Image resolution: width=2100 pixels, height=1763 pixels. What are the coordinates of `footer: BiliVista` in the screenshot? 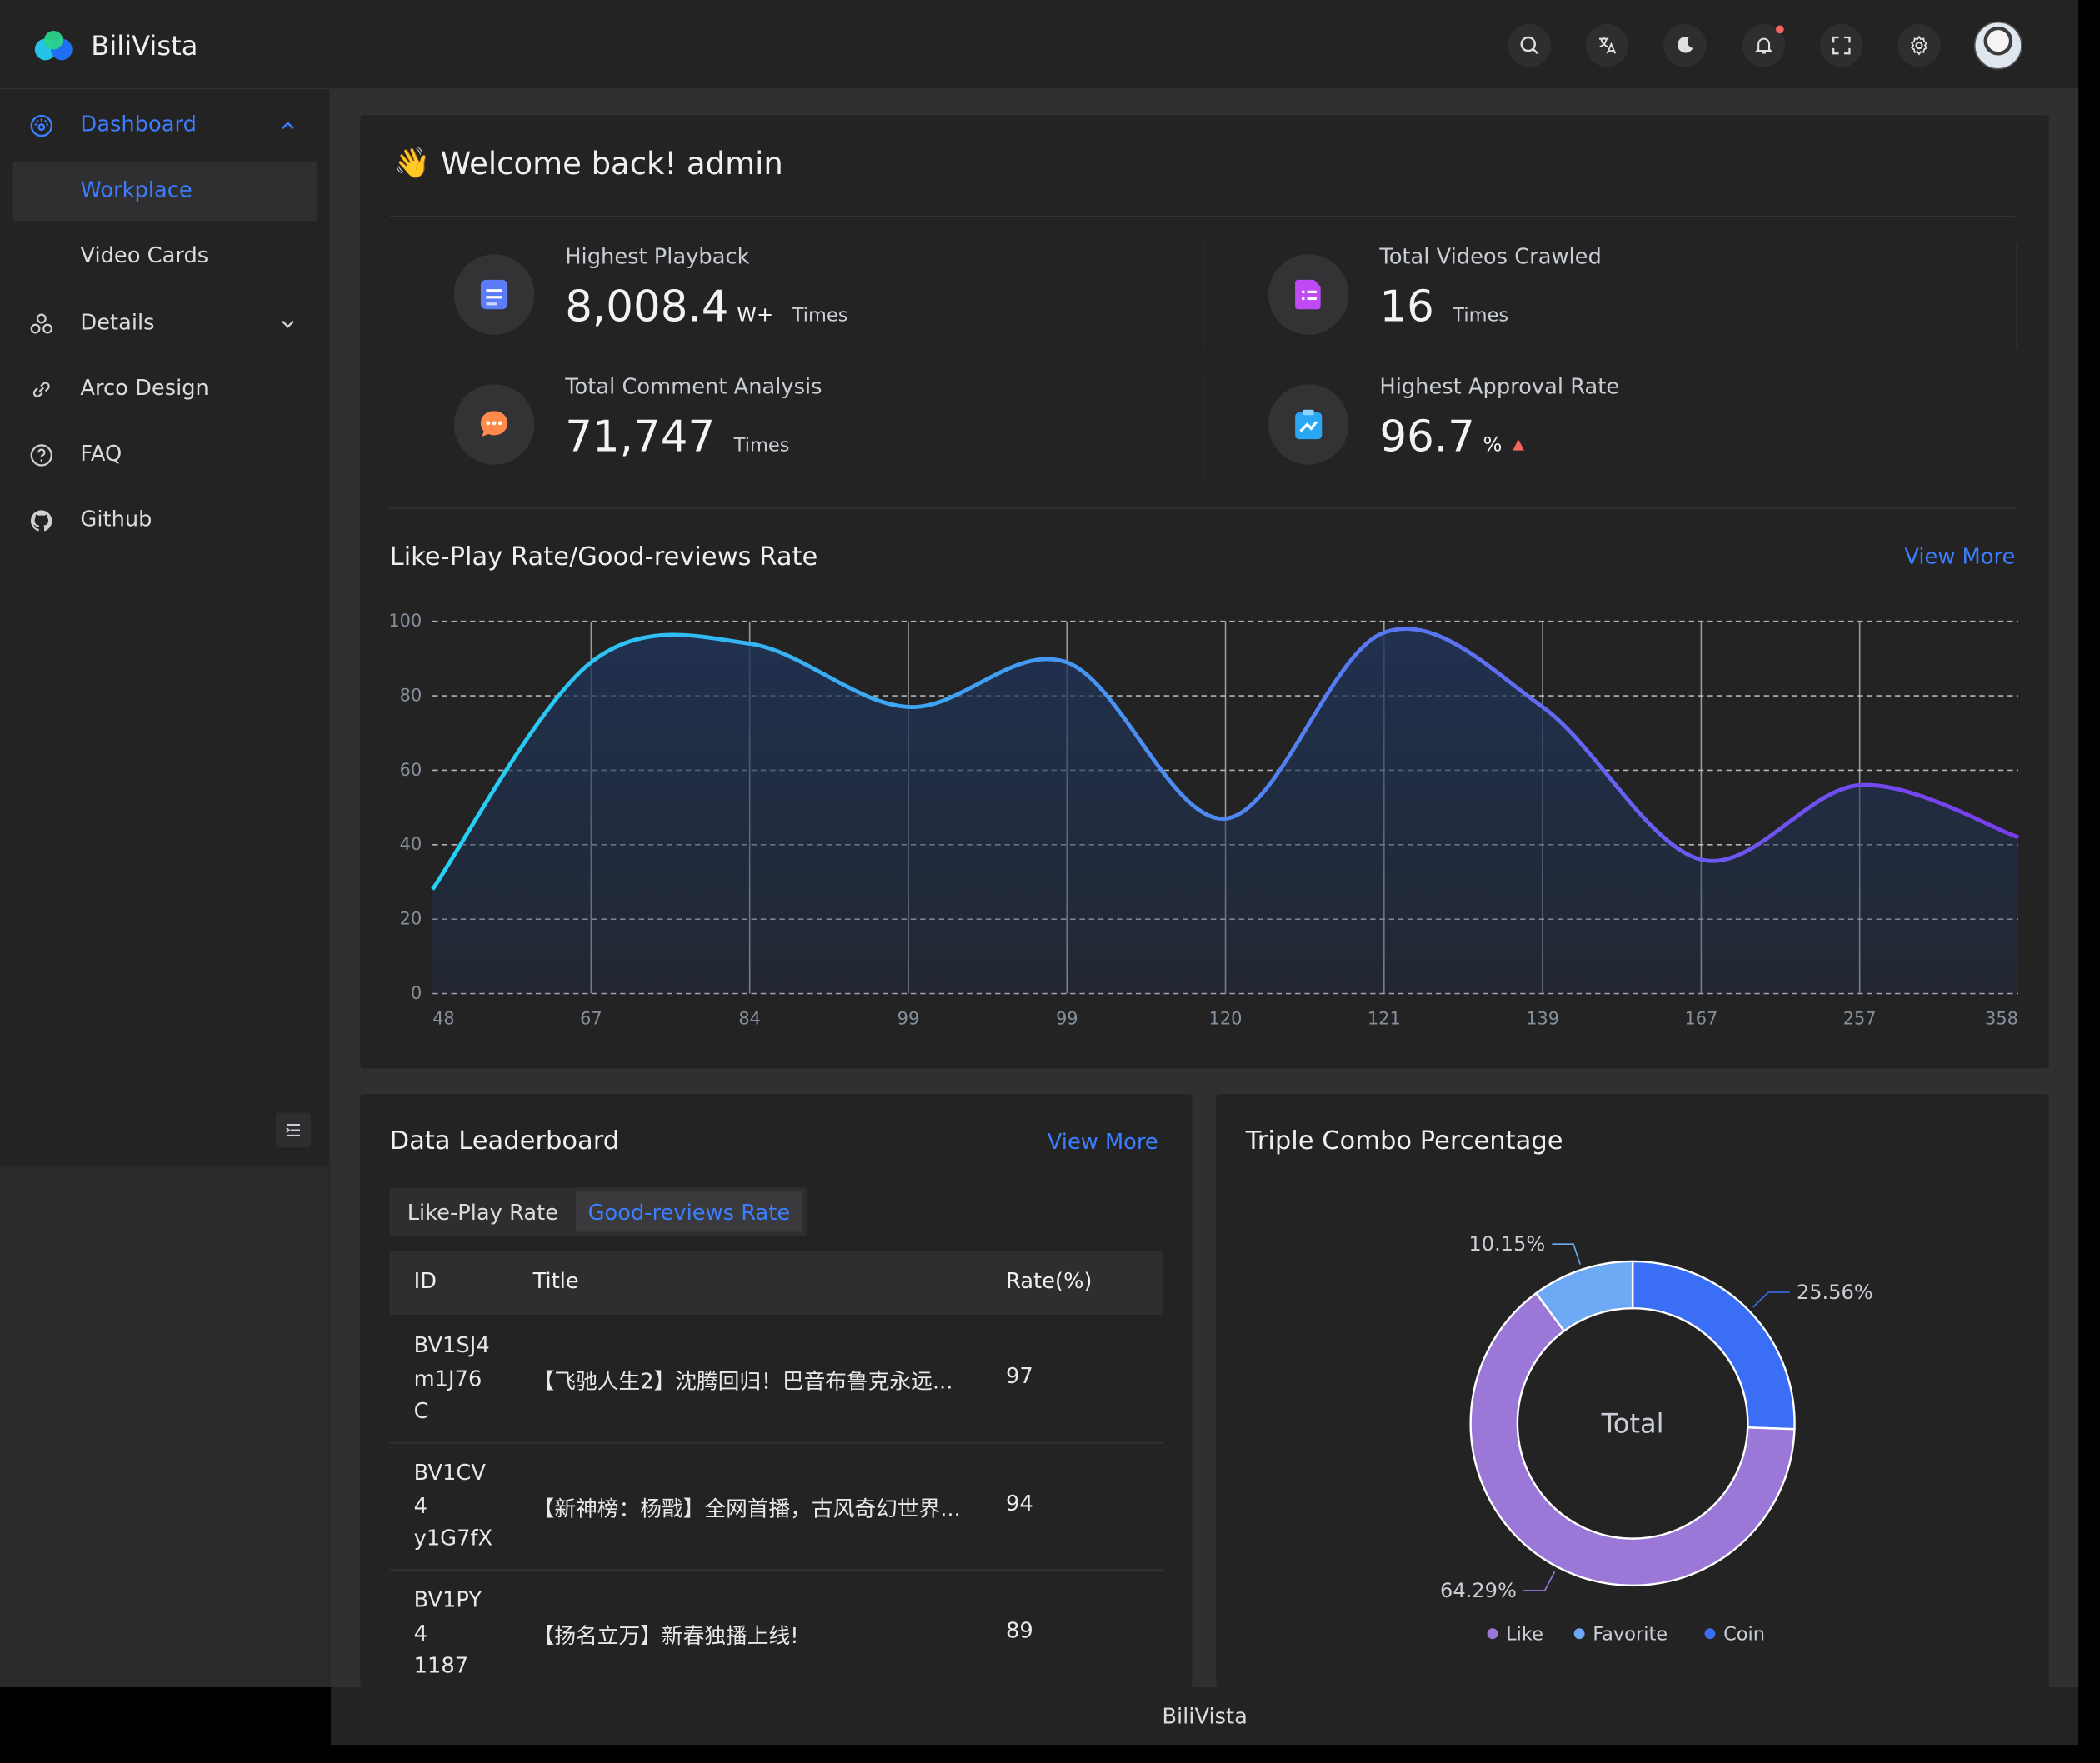 It's located at (1204, 1717).